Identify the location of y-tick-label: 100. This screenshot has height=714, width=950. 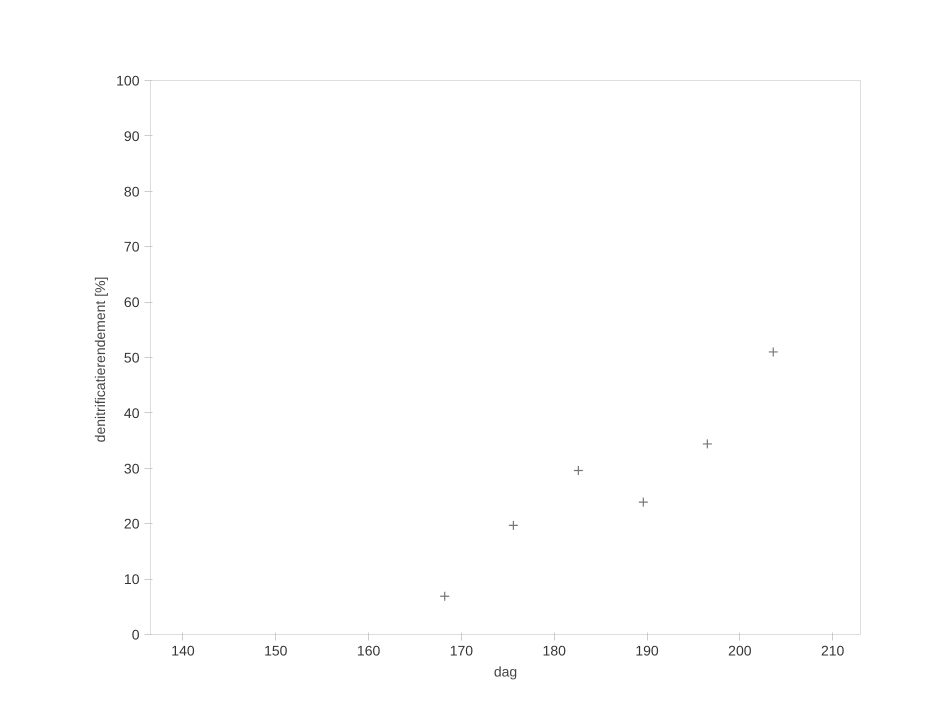
(128, 80).